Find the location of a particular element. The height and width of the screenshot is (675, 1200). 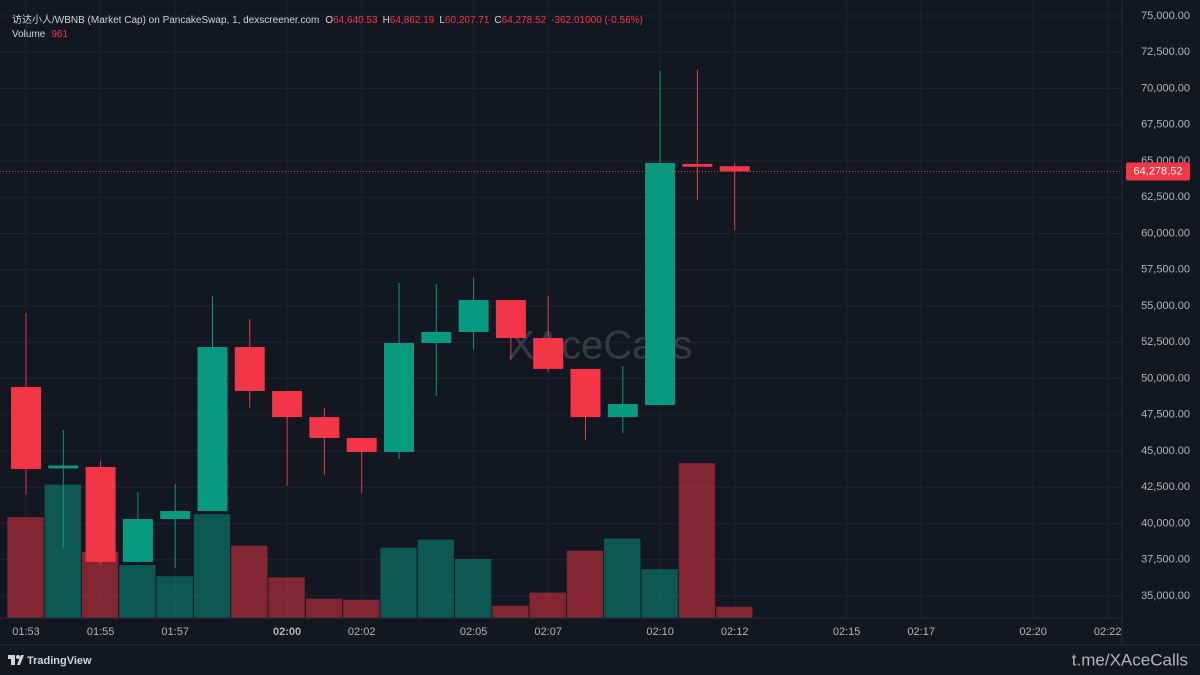

legend-key: L is located at coordinates (442, 20).